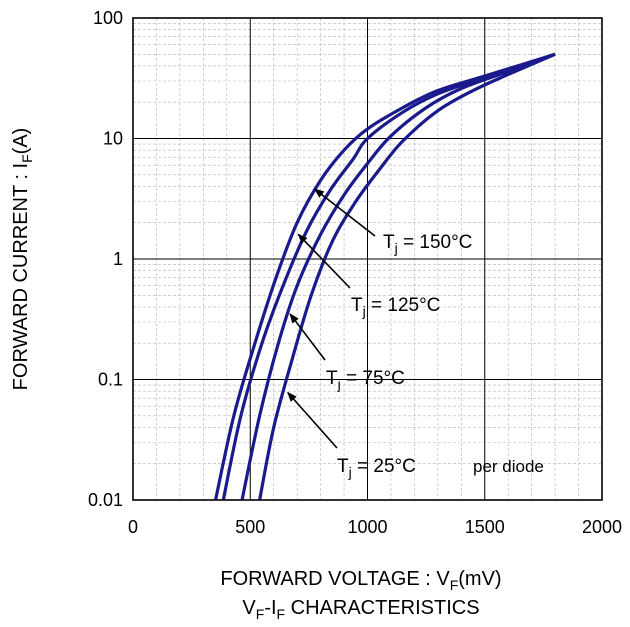 The width and height of the screenshot is (630, 627). I want to click on x-axis-title-unit: (mV), so click(479, 579).